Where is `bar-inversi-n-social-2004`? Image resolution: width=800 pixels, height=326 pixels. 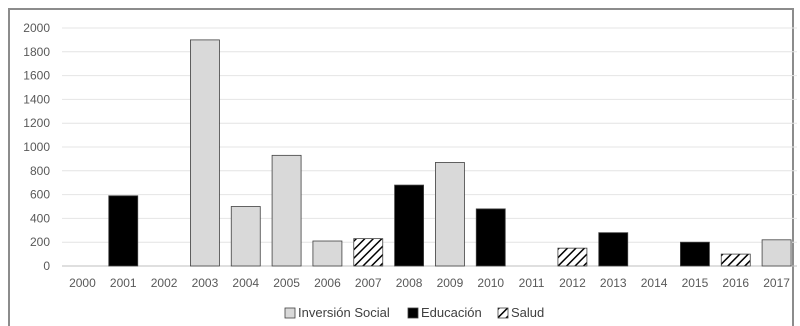 bar-inversi-n-social-2004 is located at coordinates (245, 236).